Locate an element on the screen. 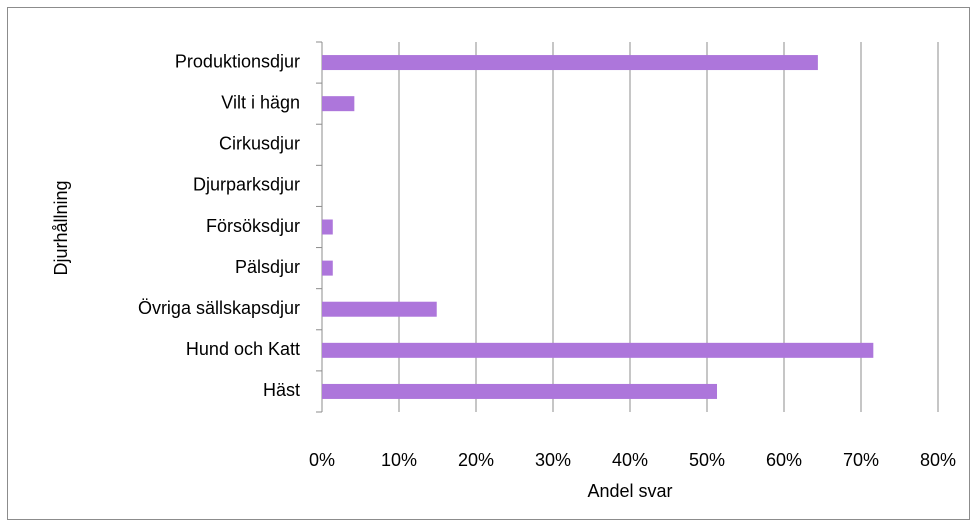  x-tick-label: 40% is located at coordinates (630, 460).